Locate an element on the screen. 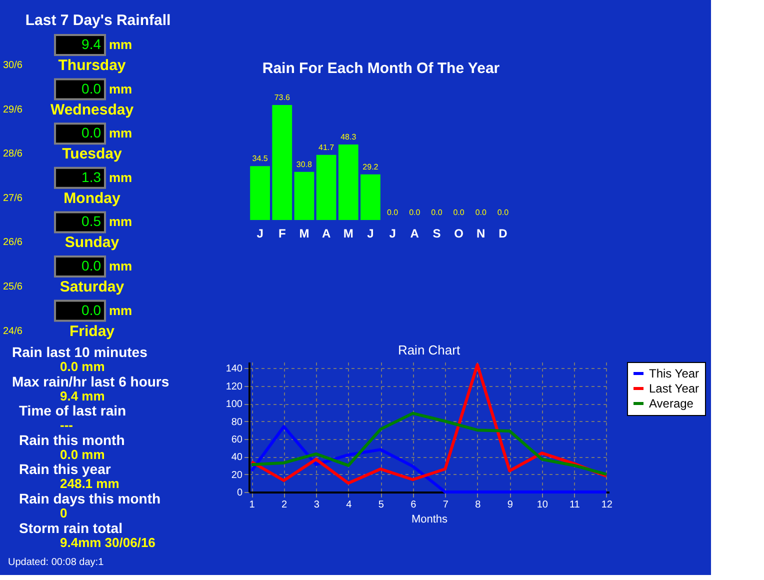 The height and width of the screenshot is (580, 764). x-tick-label: 12 is located at coordinates (607, 505).